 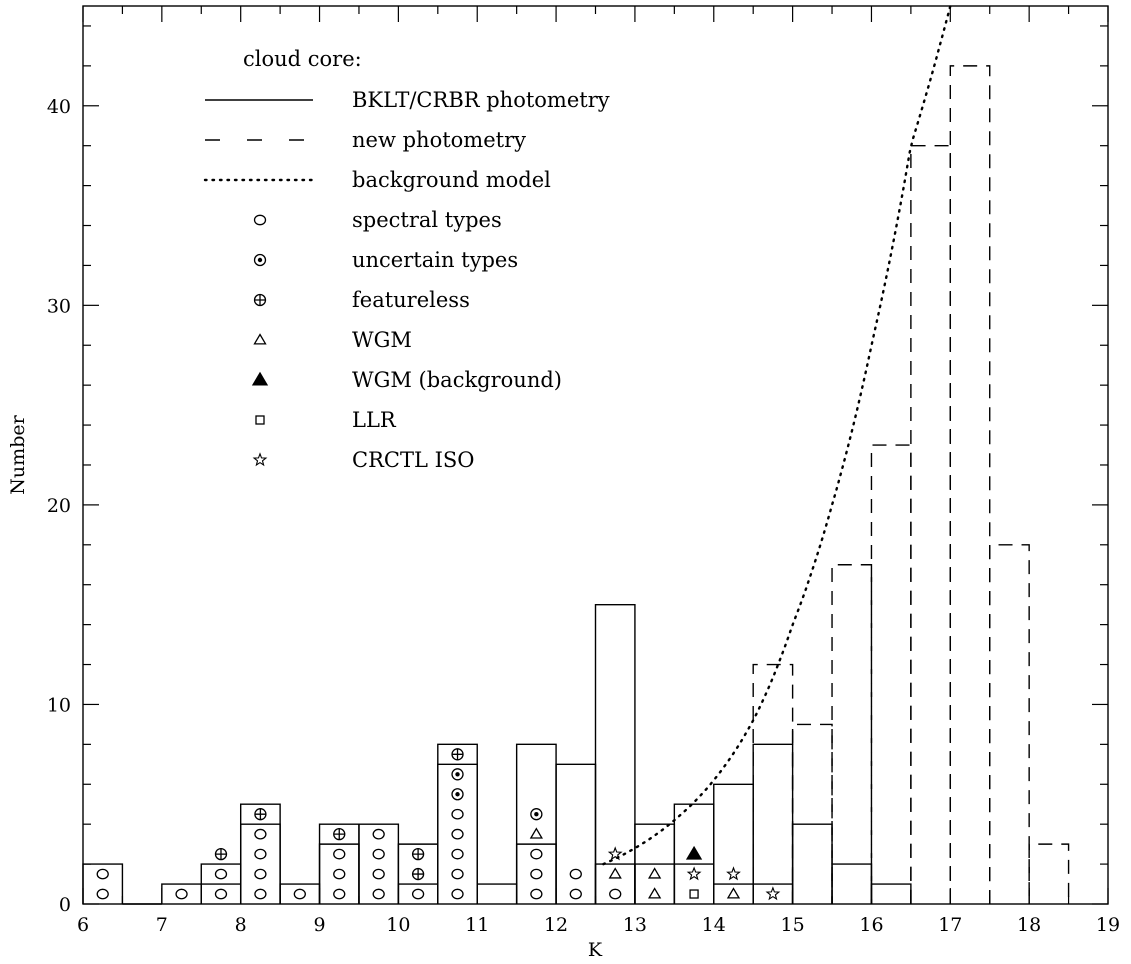 What do you see at coordinates (438, 824) in the screenshot?
I see `data-markers` at bounding box center [438, 824].